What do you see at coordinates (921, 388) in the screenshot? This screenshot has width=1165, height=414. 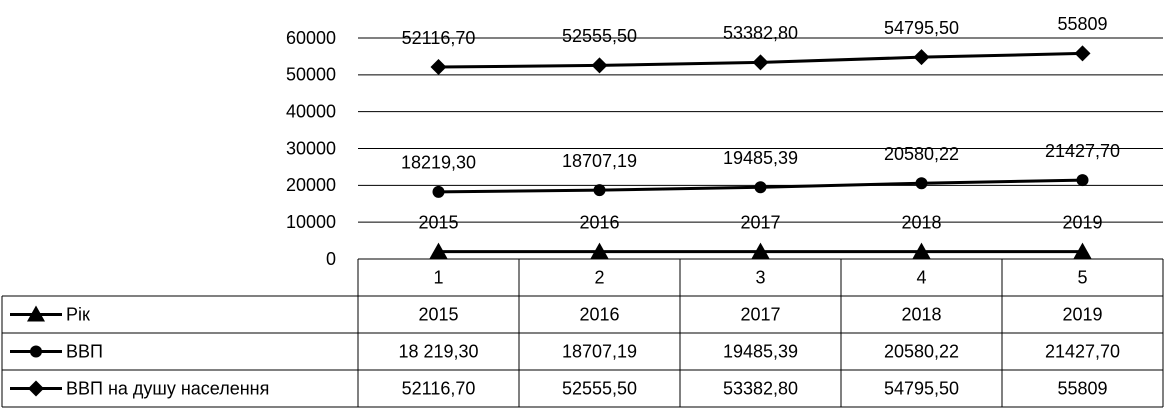 I see `table-cell: 54795,50` at bounding box center [921, 388].